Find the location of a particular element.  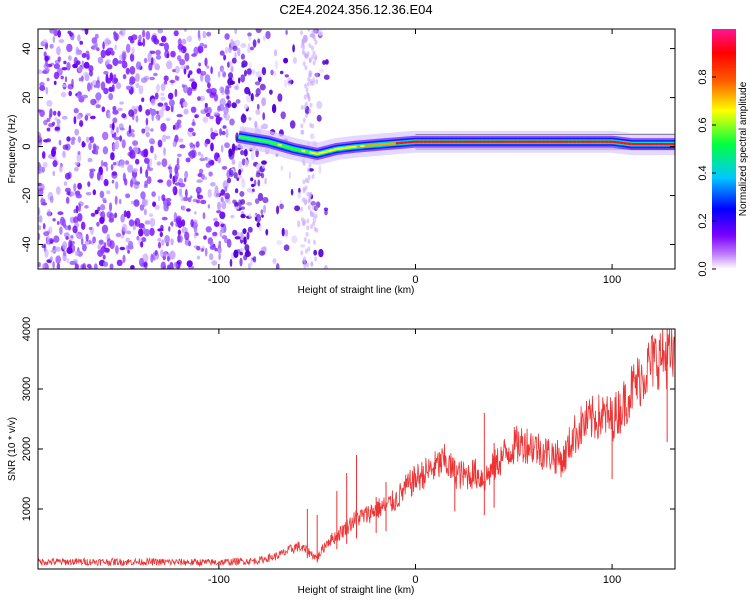

spectrogram-y-axis-label: Frequency (Hz) is located at coordinates (12, 149).